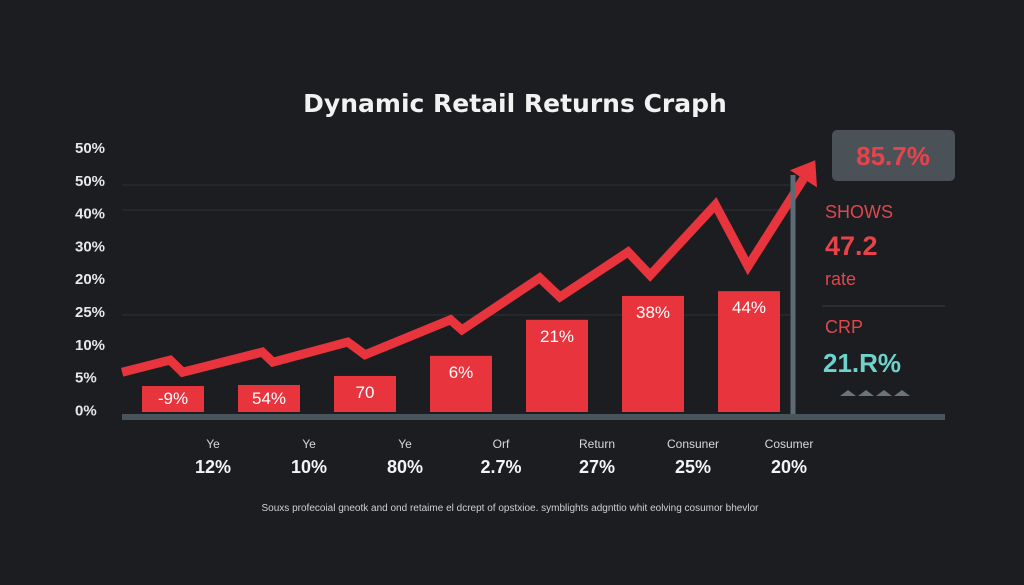 The height and width of the screenshot is (585, 1024). I want to click on trend-arrow-head-icon, so click(803, 174).